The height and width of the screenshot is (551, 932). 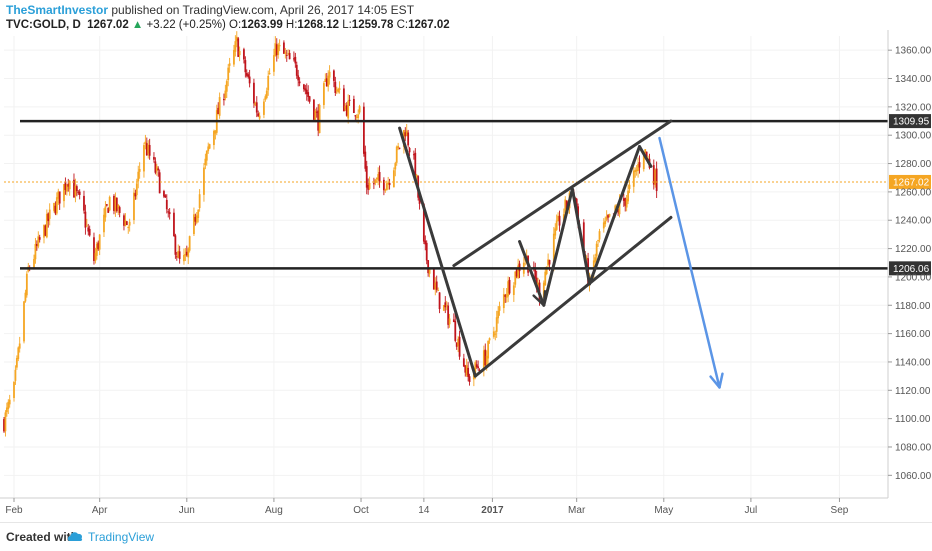 I want to click on time-tick-label: Oct, so click(x=361, y=510).